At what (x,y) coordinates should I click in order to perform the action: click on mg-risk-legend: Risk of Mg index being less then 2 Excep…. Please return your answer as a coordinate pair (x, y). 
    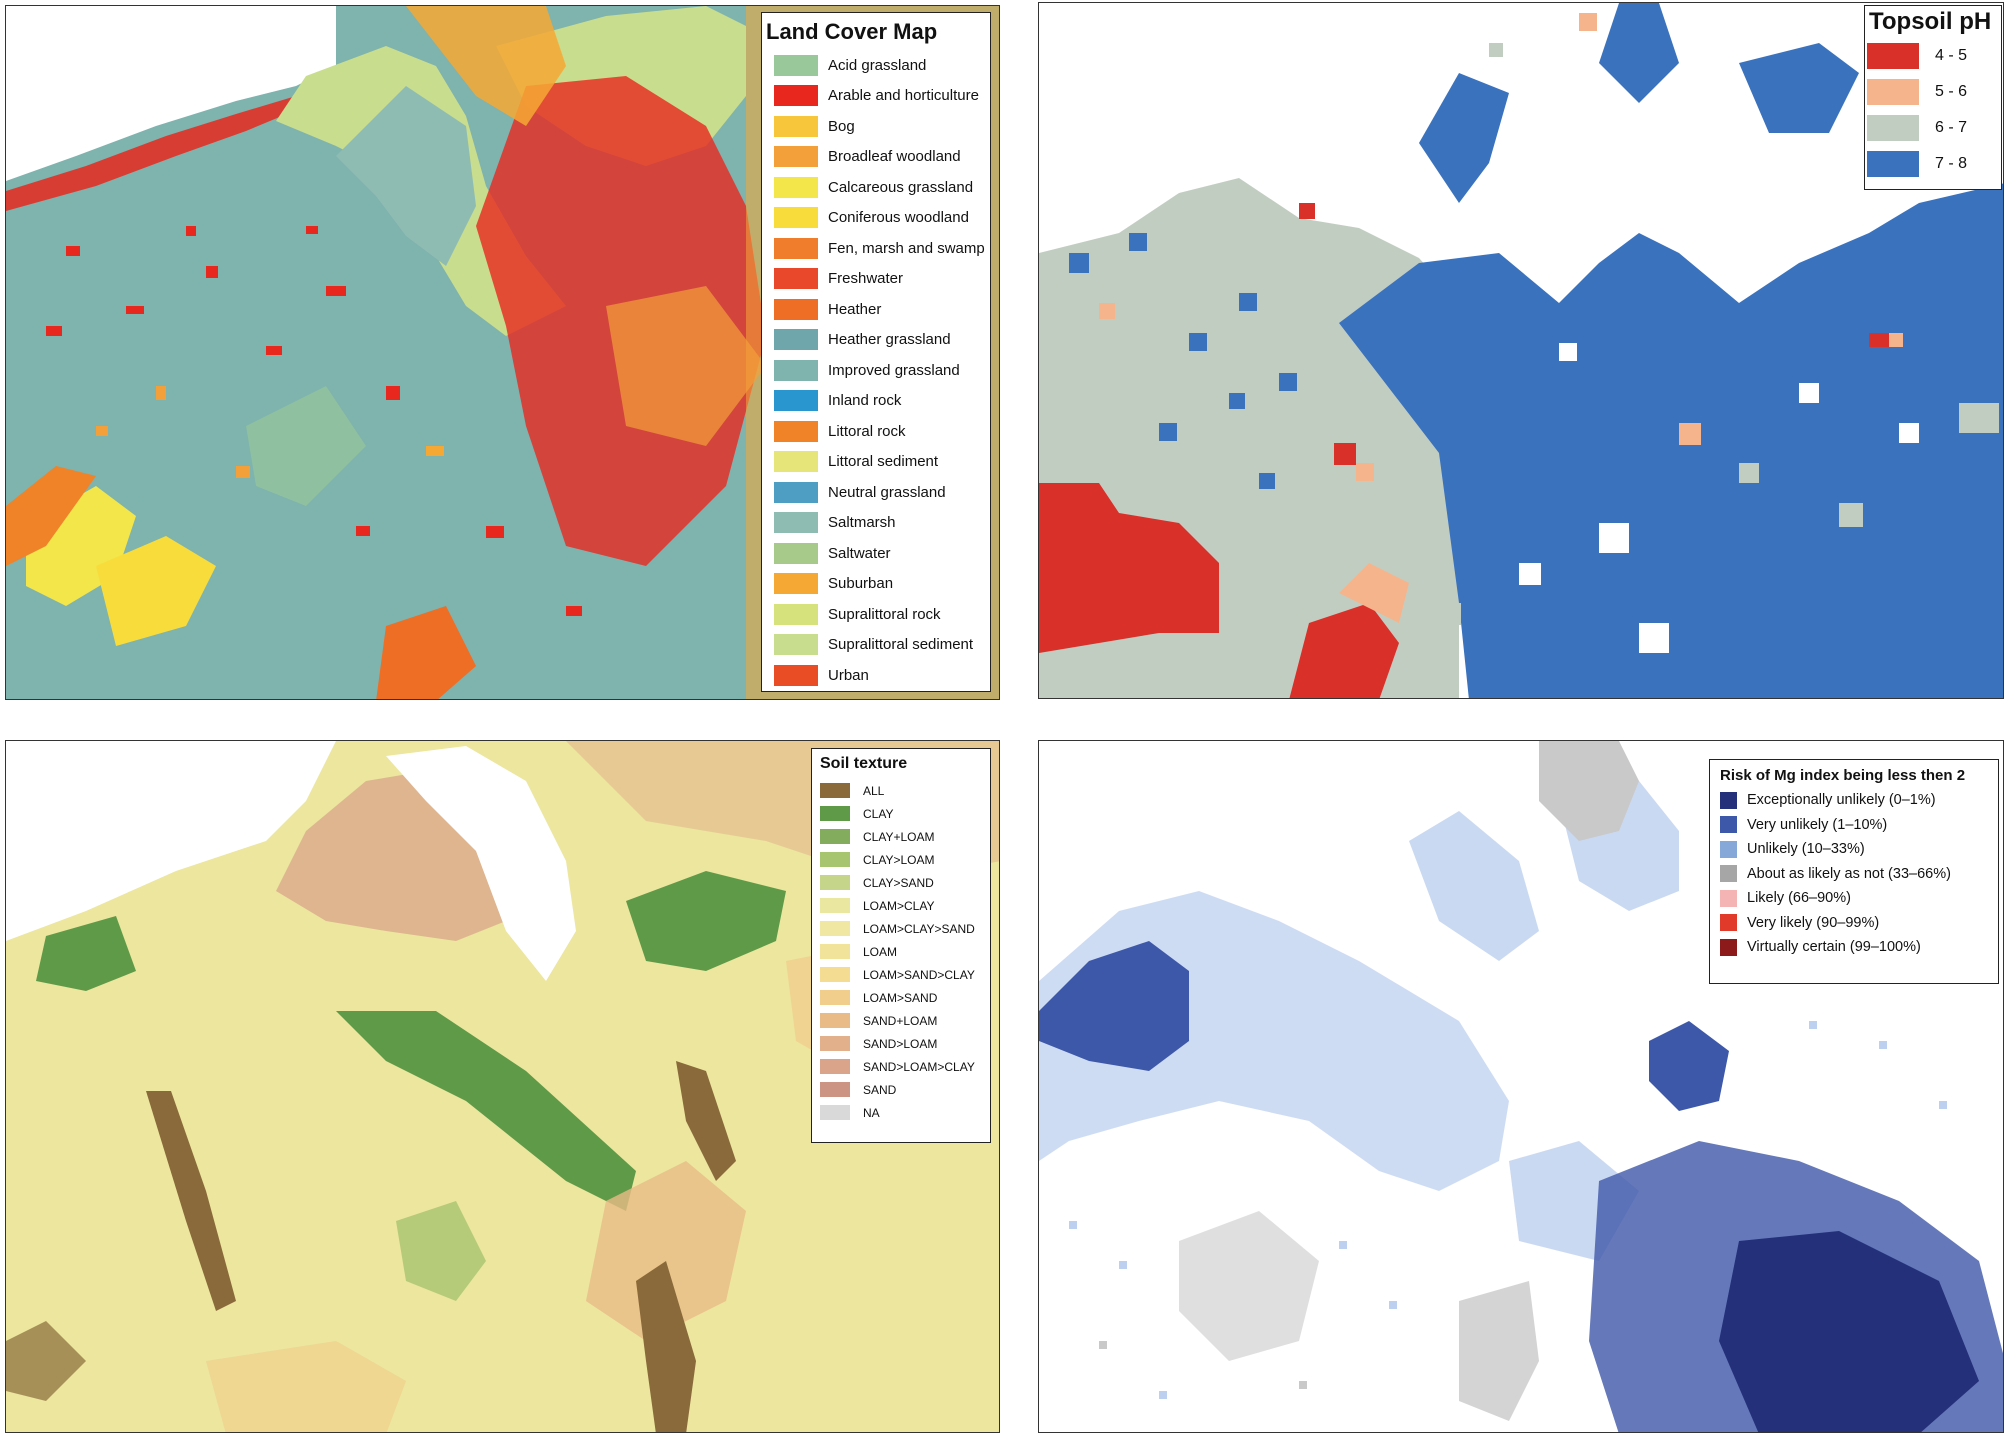
    Looking at the image, I should click on (1854, 871).